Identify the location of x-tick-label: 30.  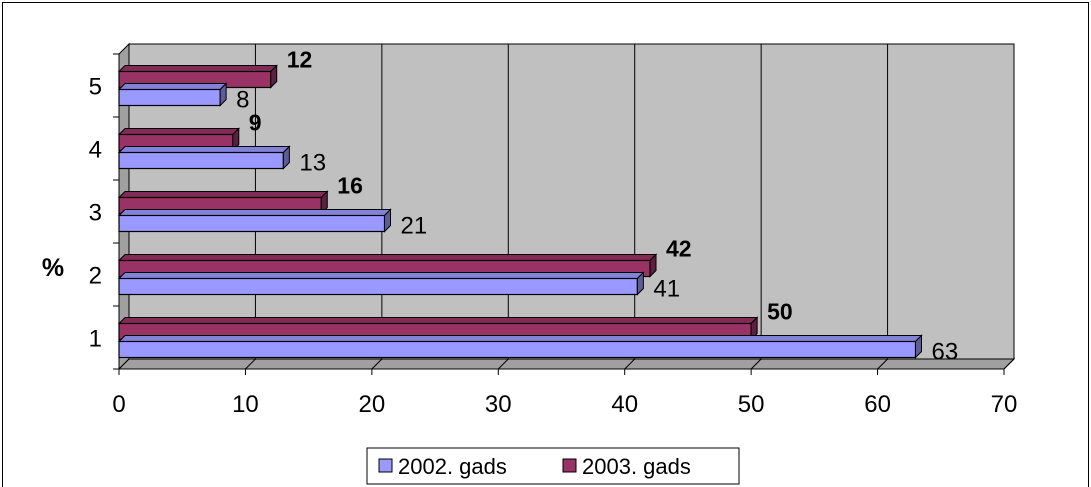
(498, 404).